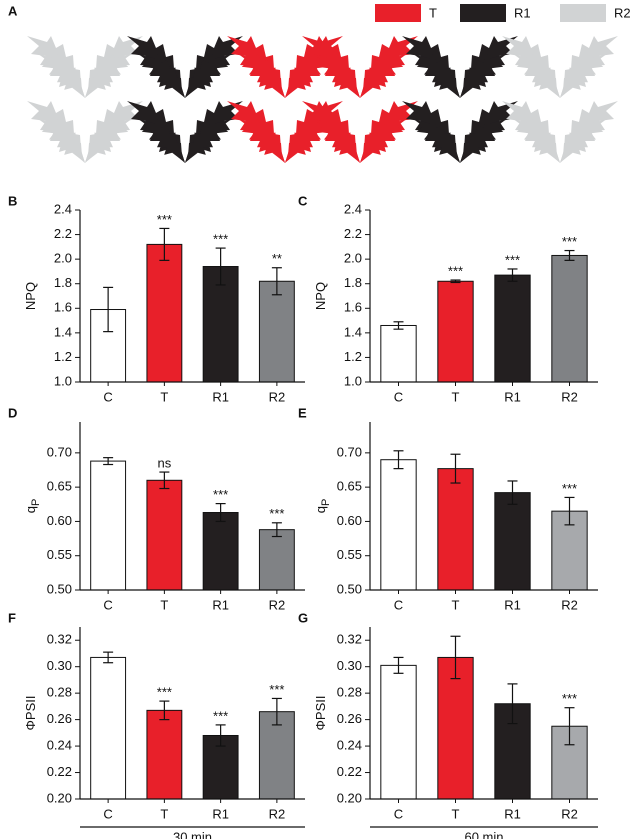  I want to click on y-tick-label: 0.28, so click(59, 692).